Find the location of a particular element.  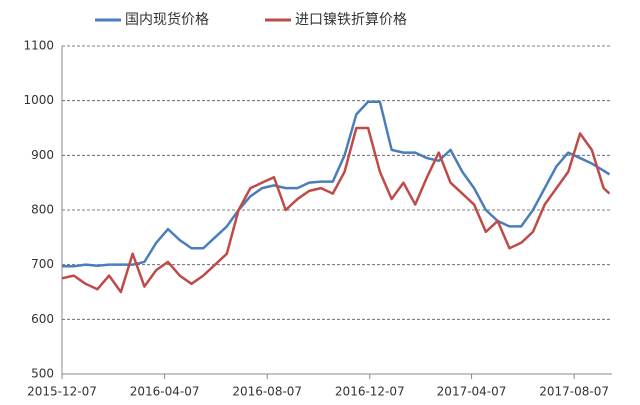

x-tick-label: 2017-04-07 is located at coordinates (472, 392).